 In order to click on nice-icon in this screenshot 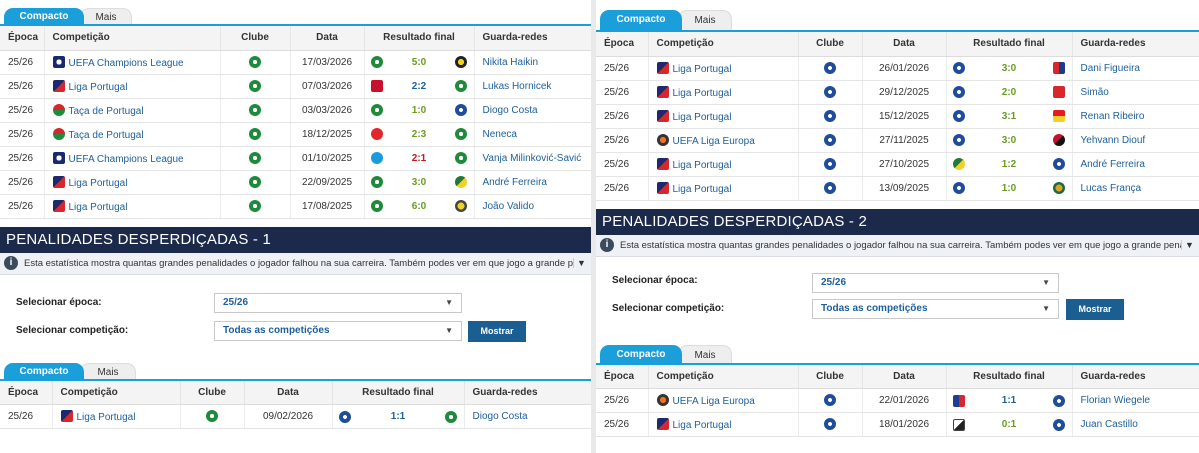, I will do `click(1059, 140)`.